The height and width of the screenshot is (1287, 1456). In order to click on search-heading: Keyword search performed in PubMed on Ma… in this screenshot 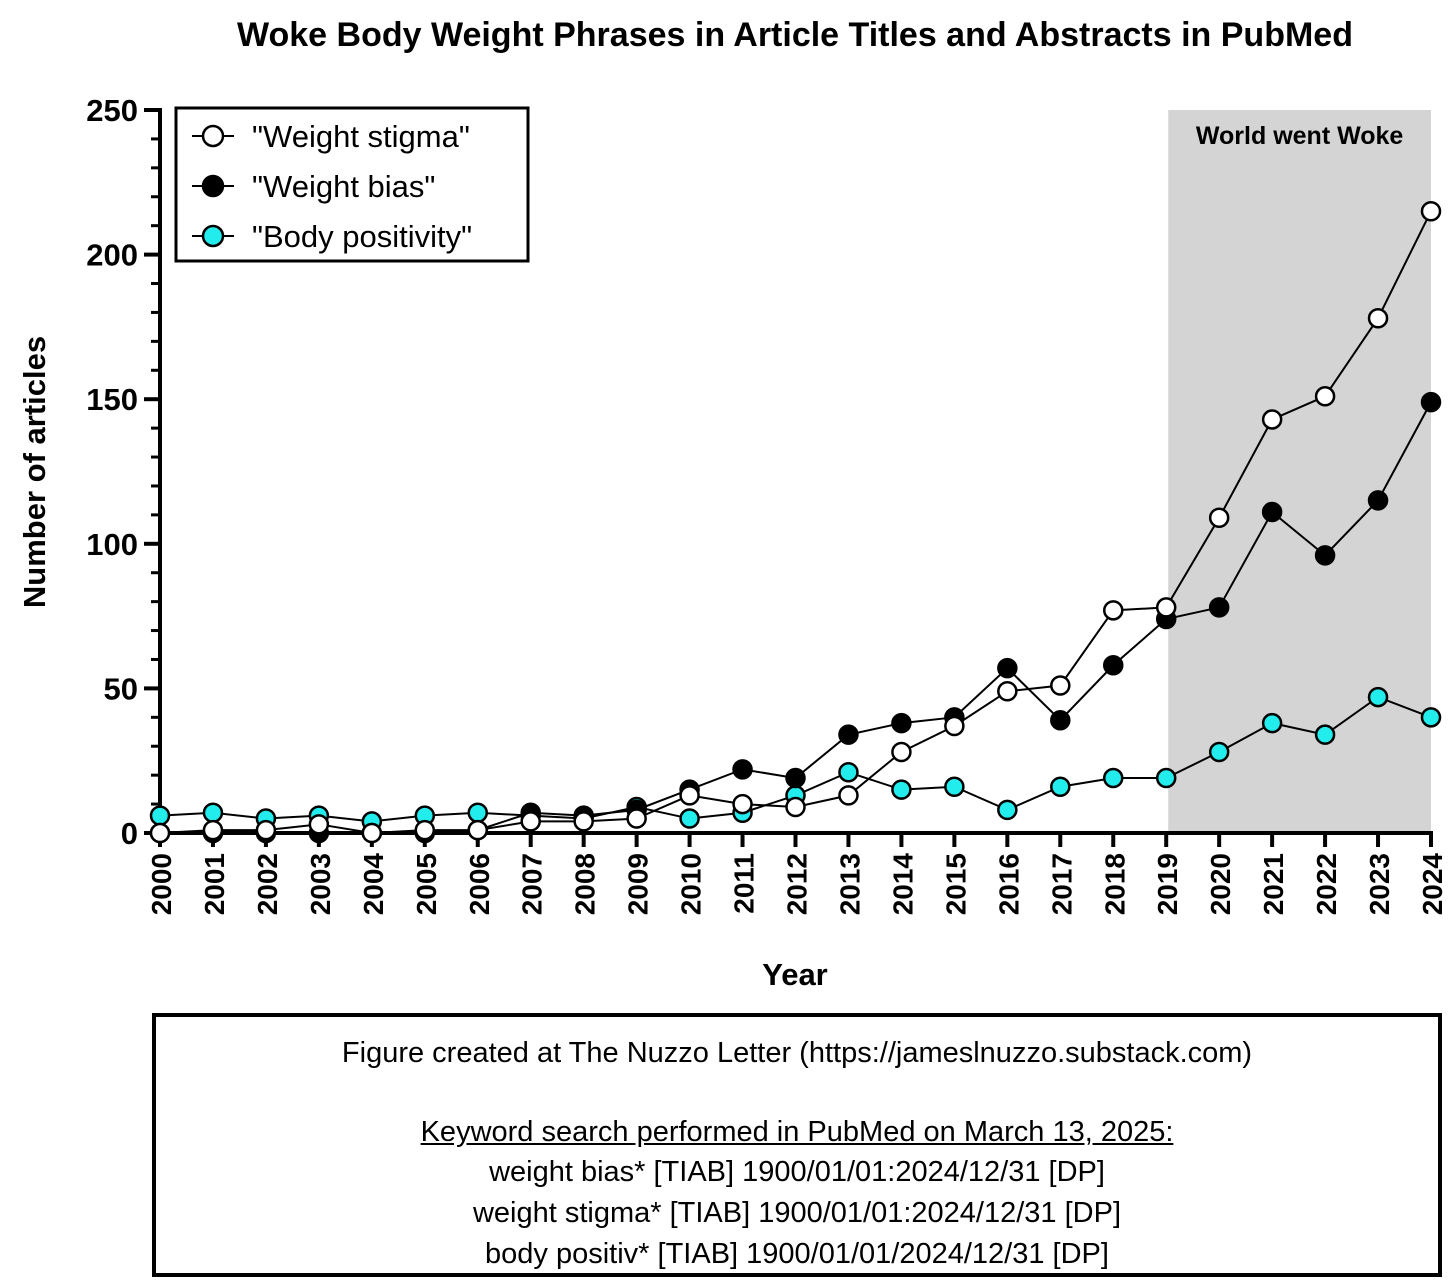, I will do `click(797, 1132)`.